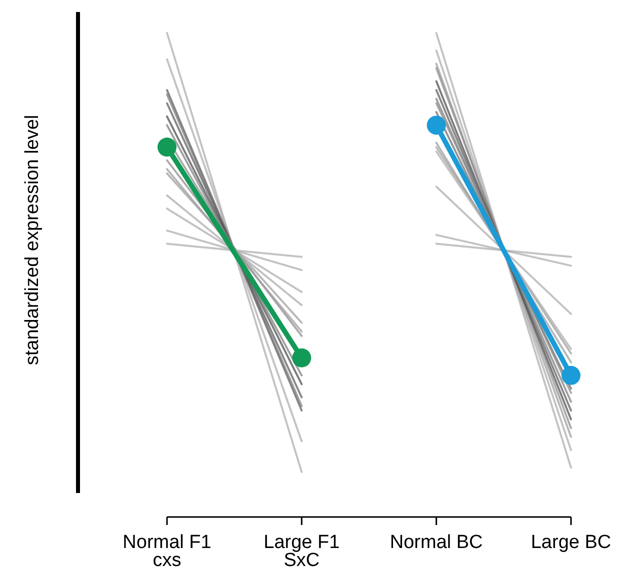 This screenshot has height=577, width=643. I want to click on x-tick-label: Normal F1 cxs, so click(167, 551).